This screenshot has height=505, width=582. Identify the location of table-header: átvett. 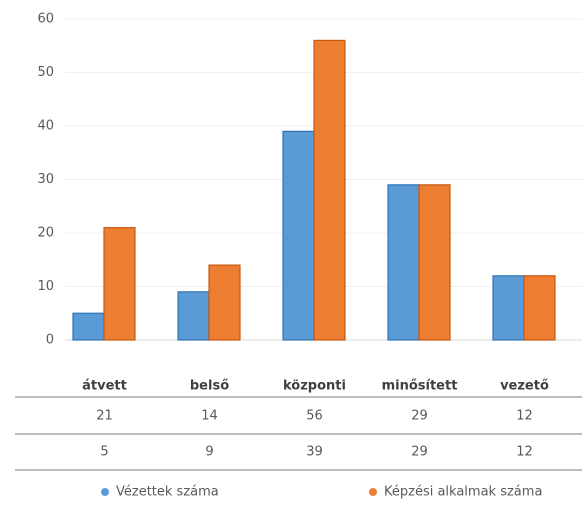
(104, 386).